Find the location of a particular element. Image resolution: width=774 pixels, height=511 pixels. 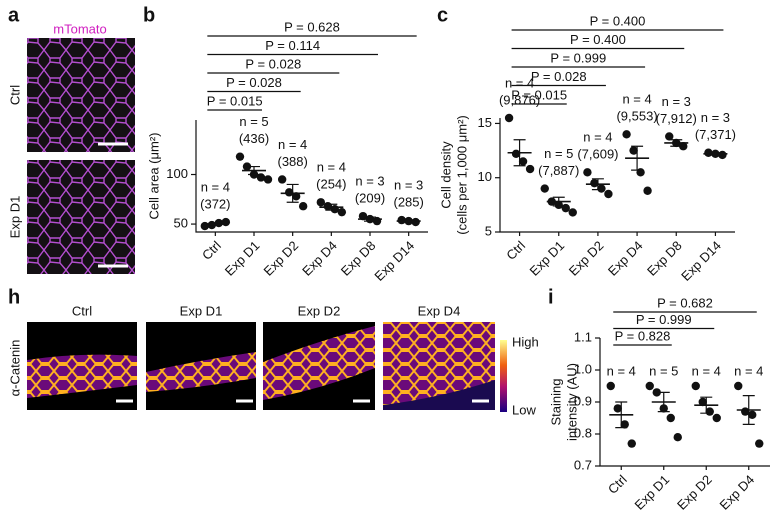

size-label: (9,553) is located at coordinates (636, 116).